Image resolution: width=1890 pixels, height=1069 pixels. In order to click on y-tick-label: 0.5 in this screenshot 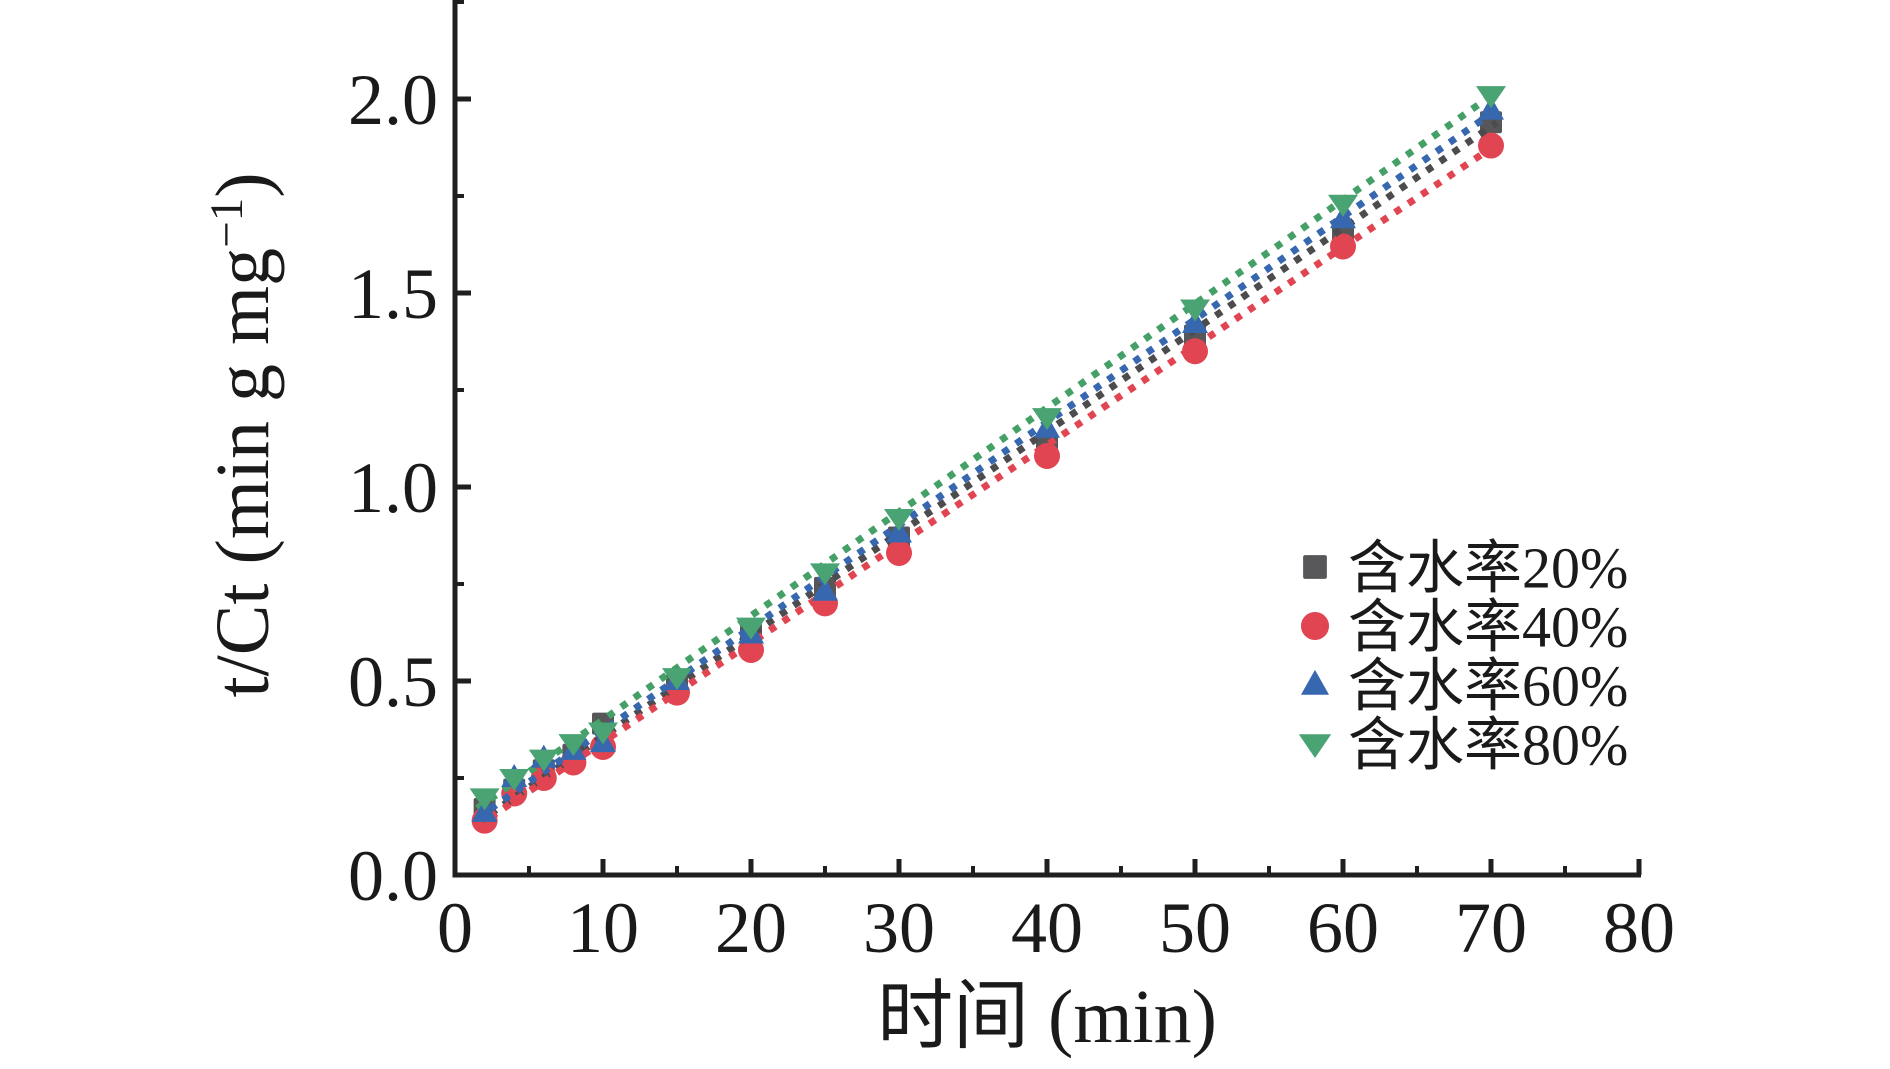, I will do `click(393, 682)`.